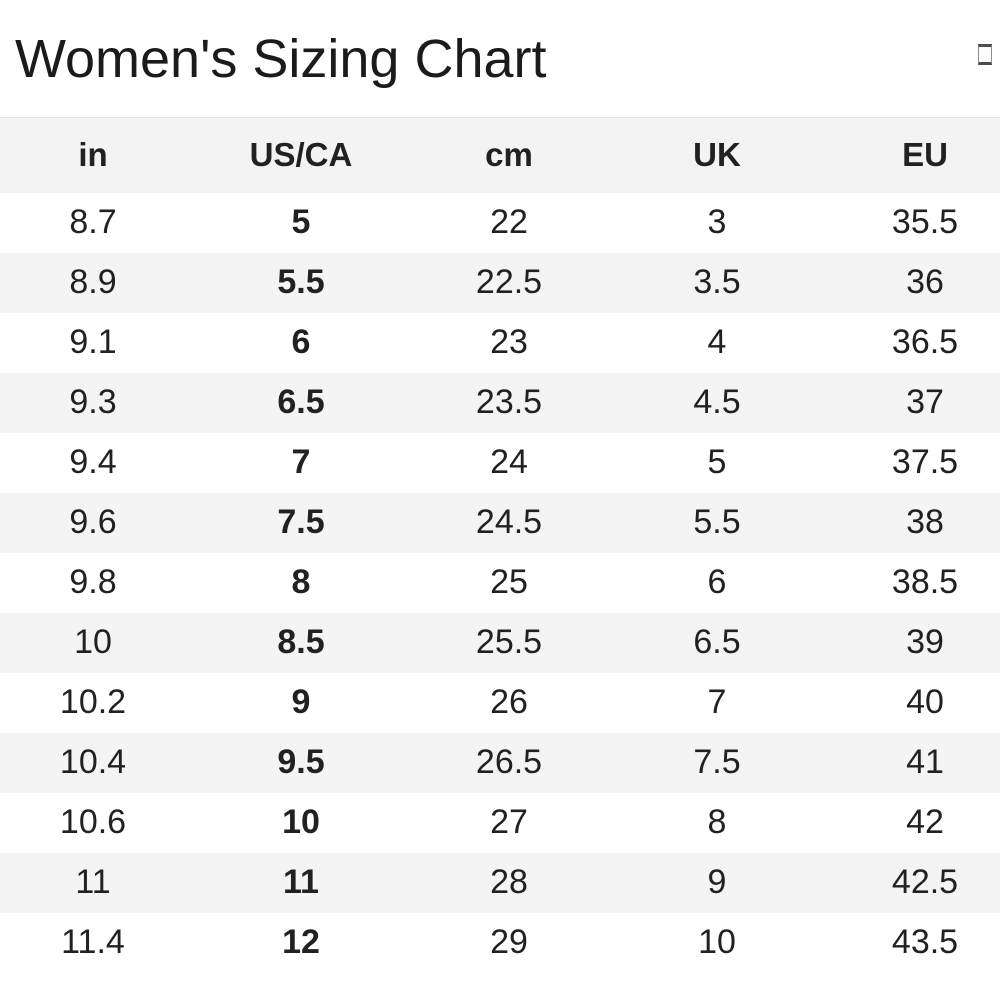  I want to click on table-row: 9.1 6 23 4 36.5, so click(500, 342).